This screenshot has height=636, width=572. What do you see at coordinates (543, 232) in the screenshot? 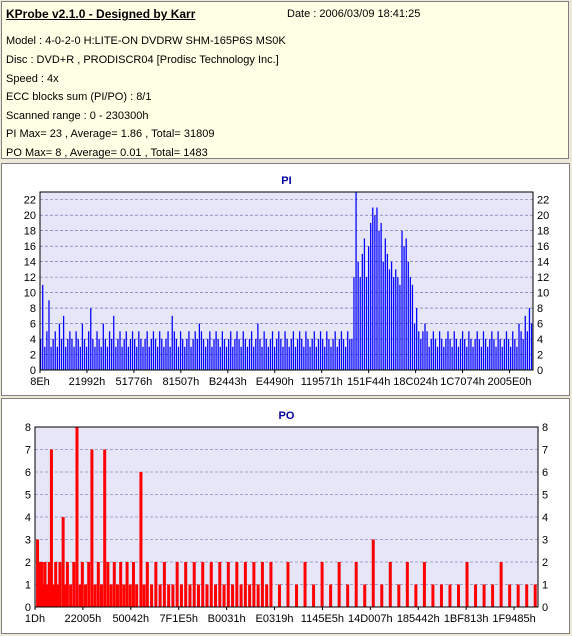
I see `y-tick-label-right: 18` at bounding box center [543, 232].